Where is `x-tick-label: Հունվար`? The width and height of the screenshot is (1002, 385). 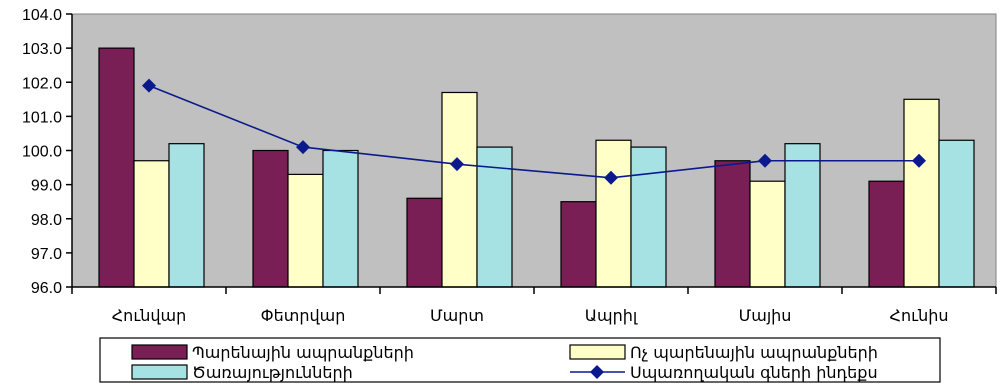 x-tick-label: Հունվար is located at coordinates (149, 315).